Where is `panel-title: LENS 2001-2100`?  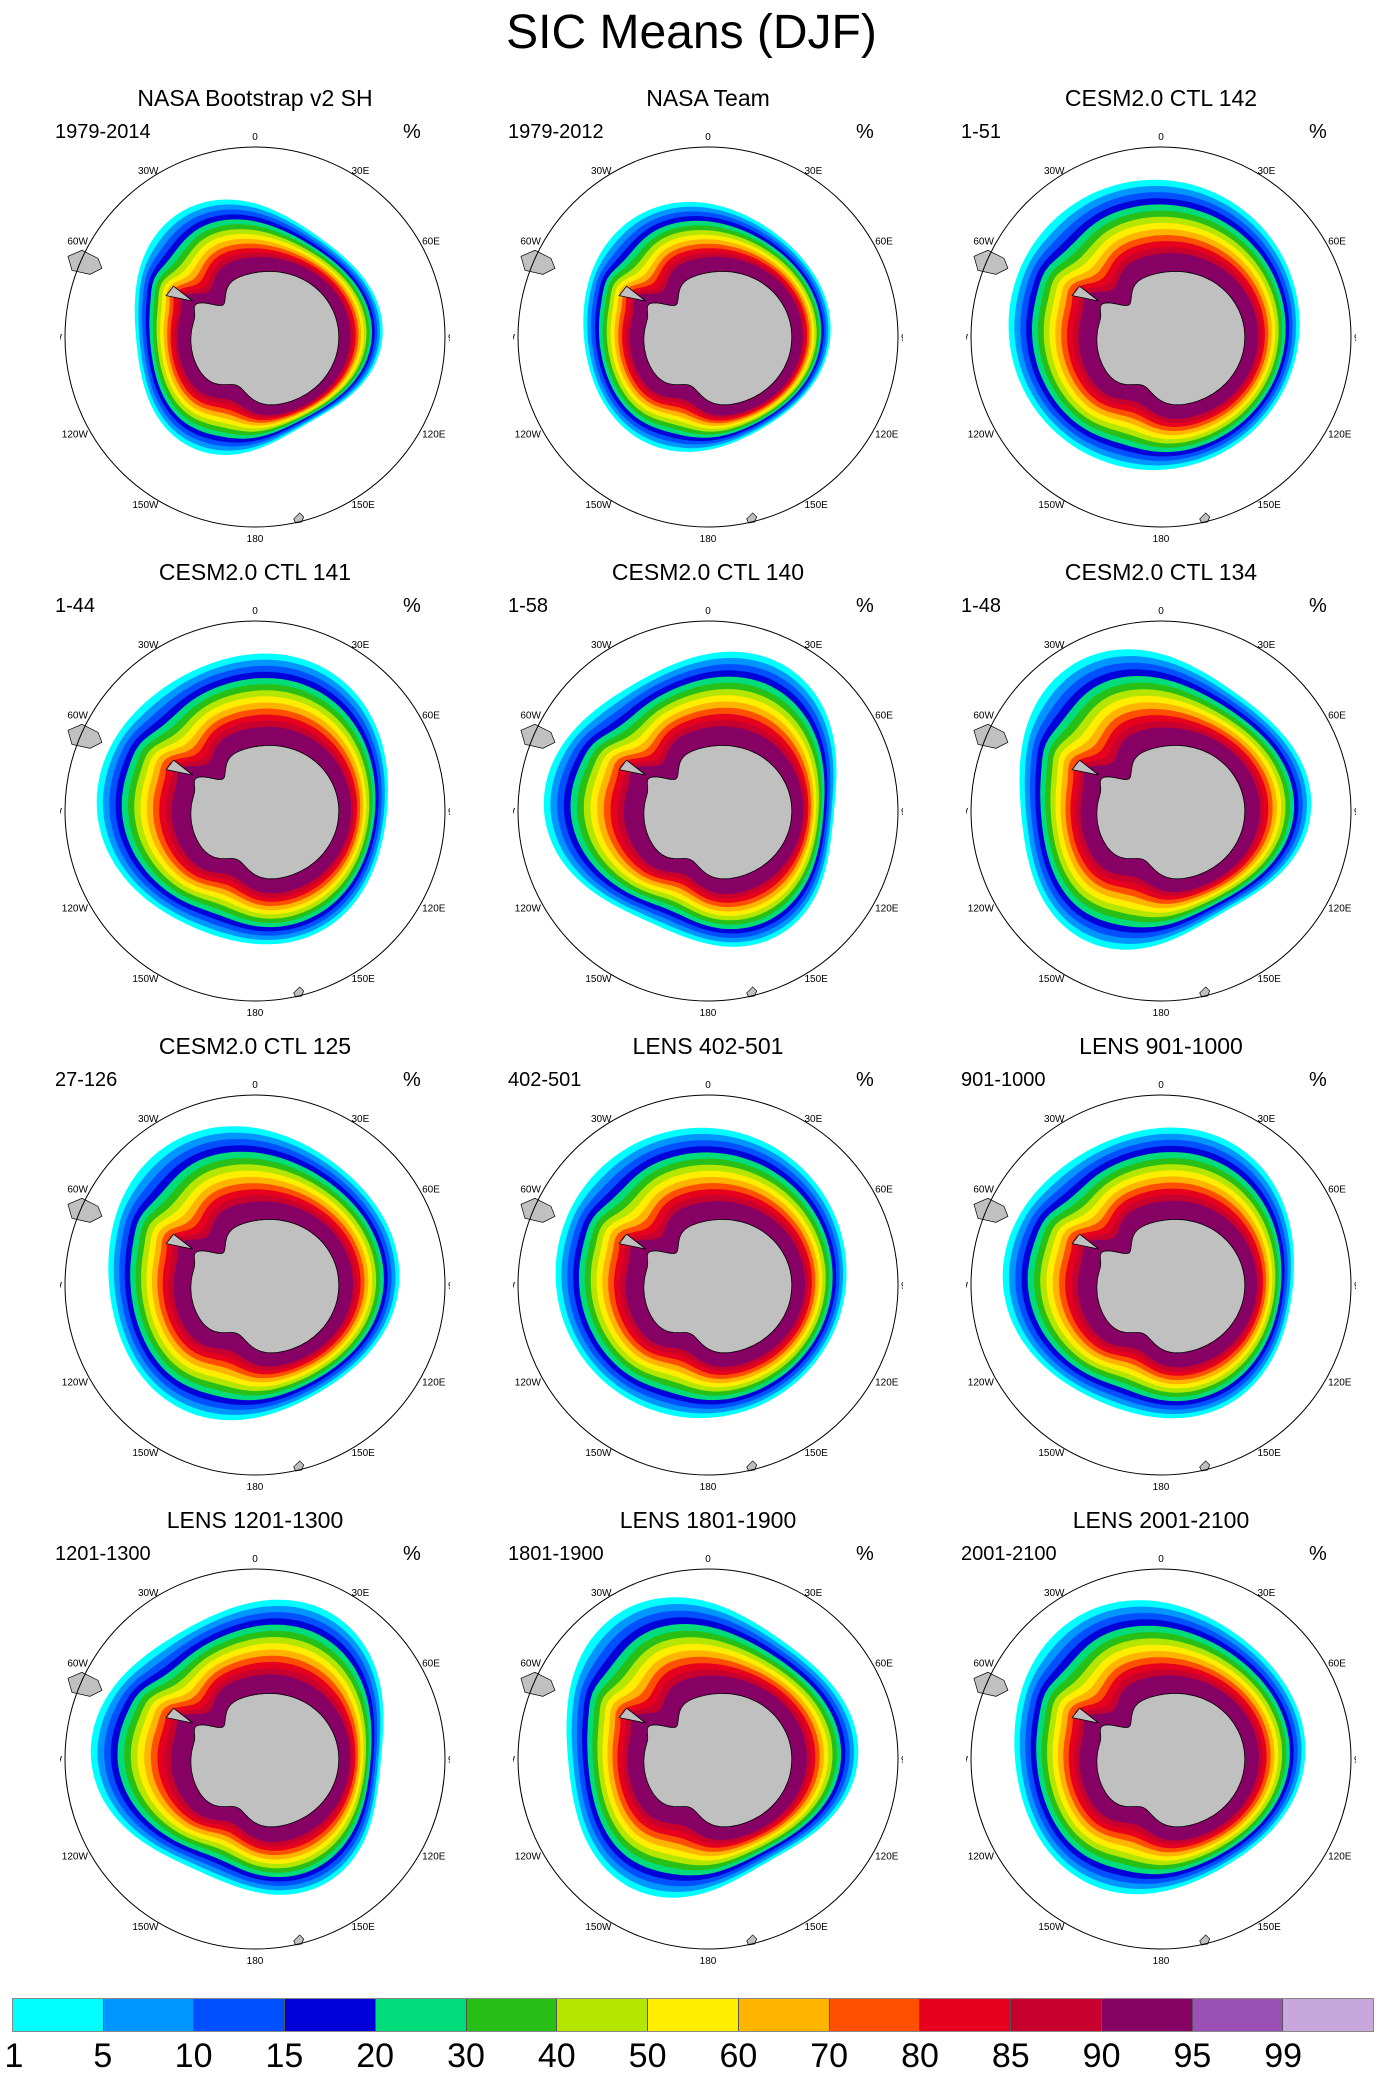 panel-title: LENS 2001-2100 is located at coordinates (1161, 1520).